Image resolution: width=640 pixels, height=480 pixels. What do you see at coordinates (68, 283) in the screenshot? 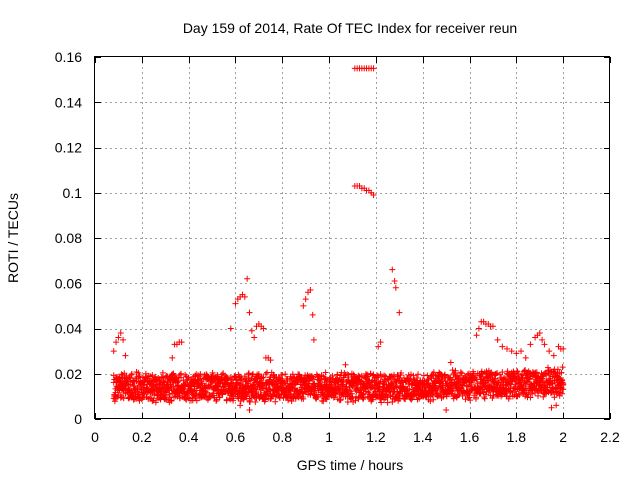
I see `y-tick-label: 0.06` at bounding box center [68, 283].